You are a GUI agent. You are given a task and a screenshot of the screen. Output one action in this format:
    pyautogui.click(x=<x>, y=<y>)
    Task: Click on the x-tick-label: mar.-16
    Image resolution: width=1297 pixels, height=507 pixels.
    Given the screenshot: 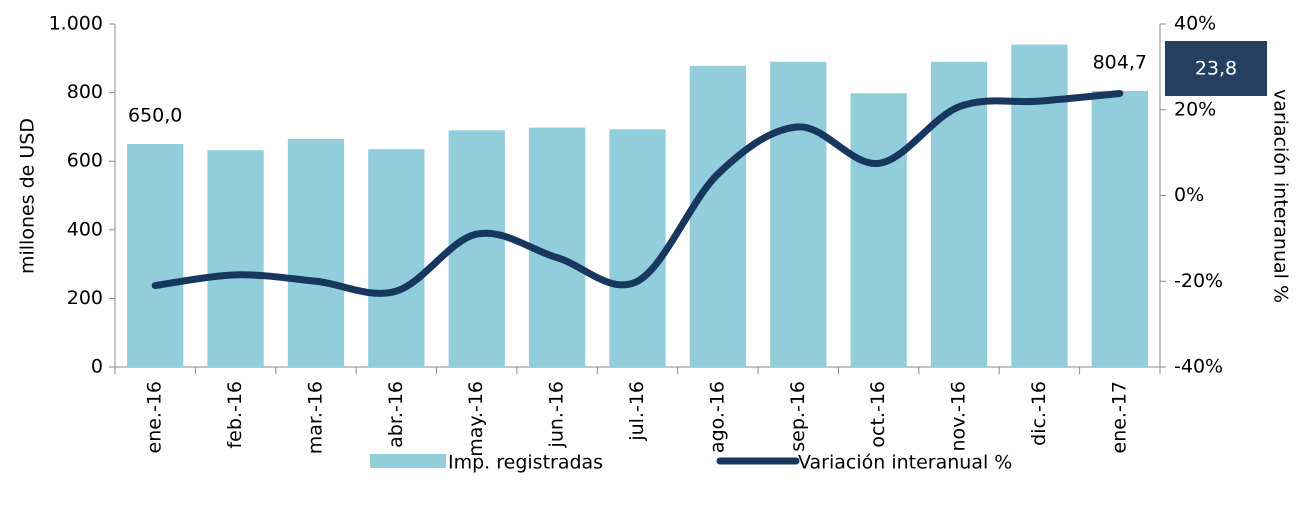 What is the action you would take?
    pyautogui.click(x=315, y=417)
    